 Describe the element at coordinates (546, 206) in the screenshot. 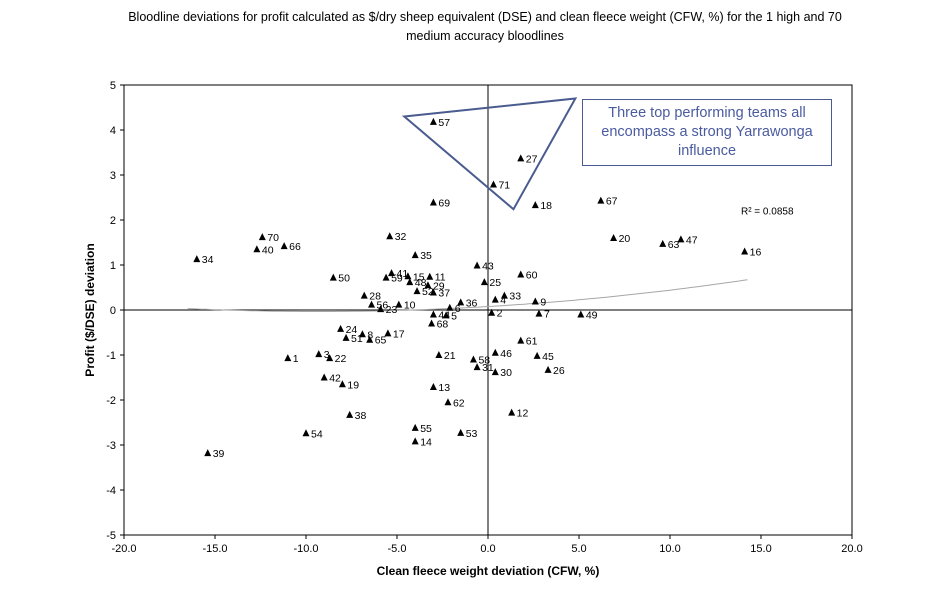

I see `point-label: 18` at that location.